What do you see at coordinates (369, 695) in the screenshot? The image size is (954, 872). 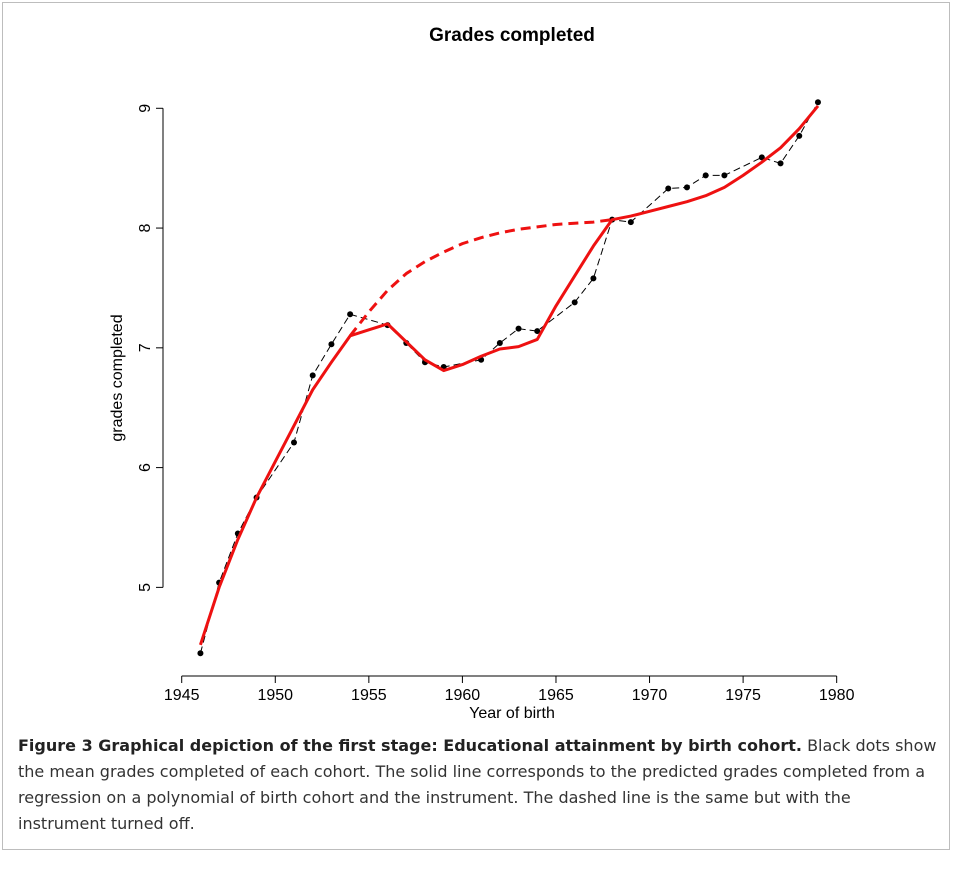 I see `x-tick-label: 1955` at bounding box center [369, 695].